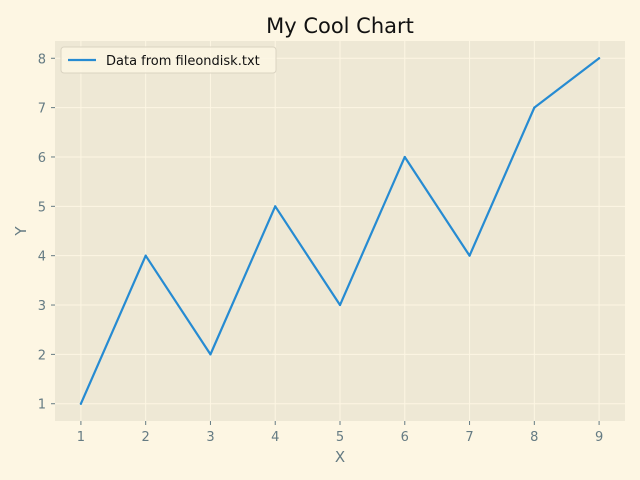 The image size is (640, 480). Describe the element at coordinates (46, 232) in the screenshot. I see `y-axis-ticks: 1 2 3 4 5 6 7 8` at that location.